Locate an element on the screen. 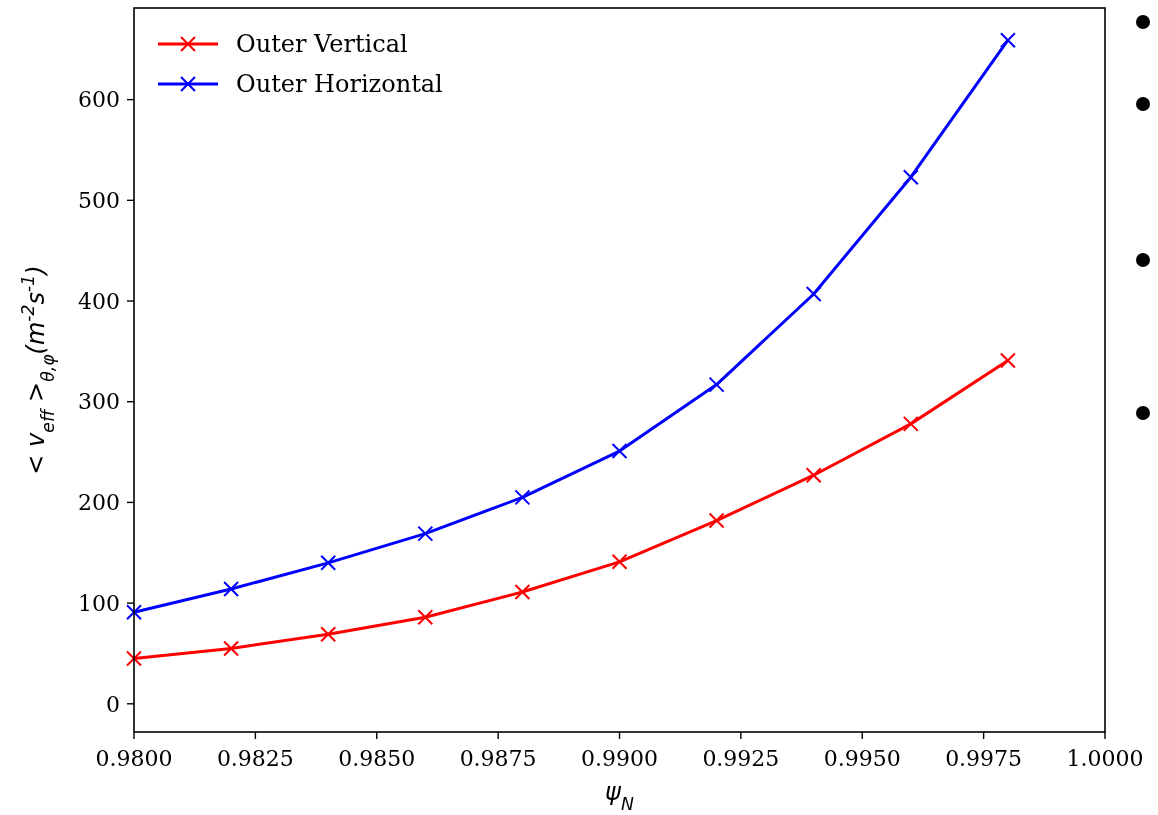 Image resolution: width=1158 pixels, height=815 pixels. legend-label: Outer Horizontal is located at coordinates (339, 84).